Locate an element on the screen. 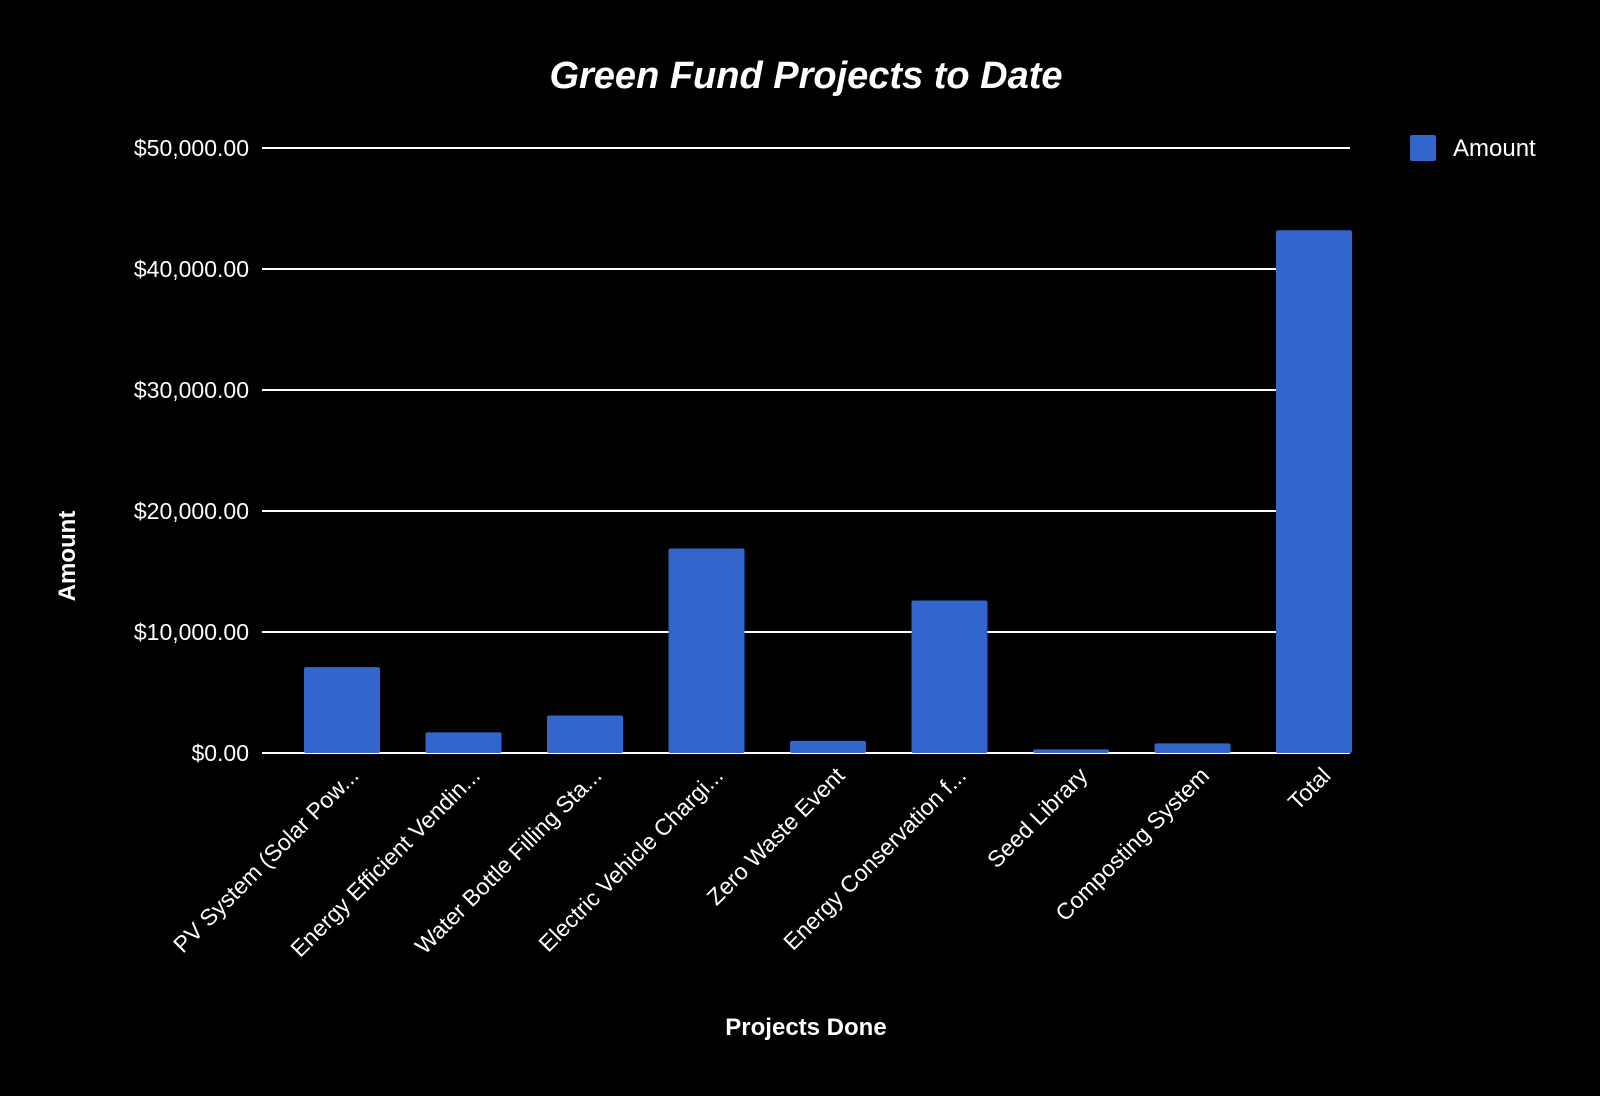 The height and width of the screenshot is (1096, 1600). legend-label: Amount is located at coordinates (1494, 148).